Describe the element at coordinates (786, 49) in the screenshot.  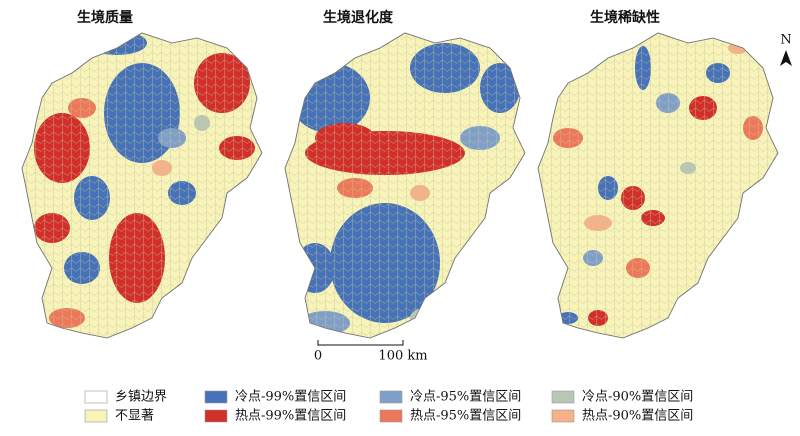
I see `north-arrow: N` at that location.